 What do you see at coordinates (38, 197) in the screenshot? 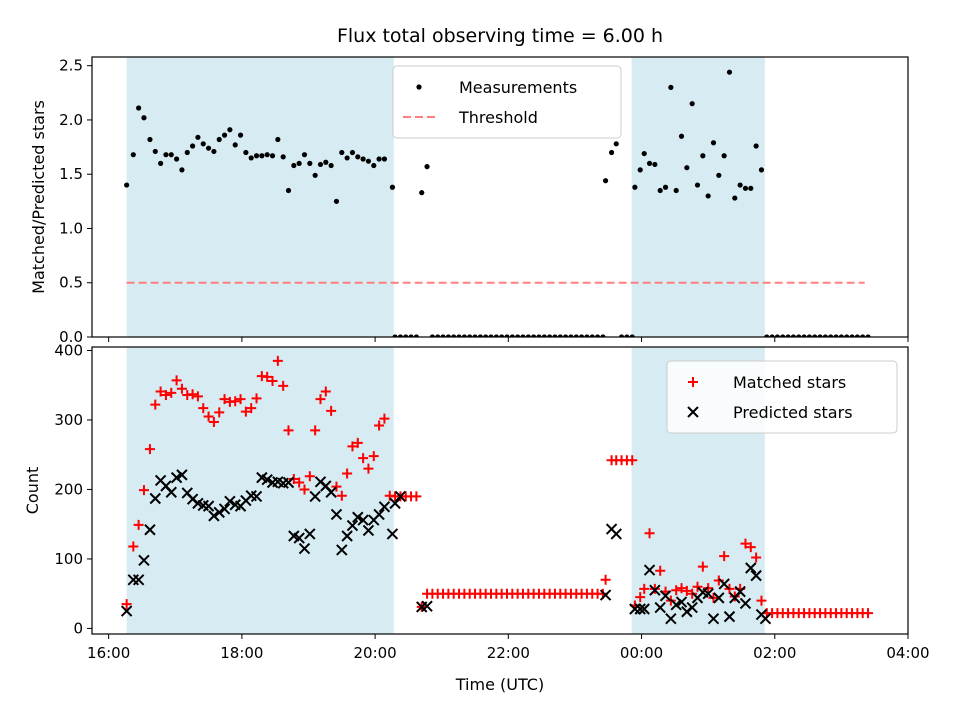
I see `top-y-axis-label: Matched/Predicted stars` at bounding box center [38, 197].